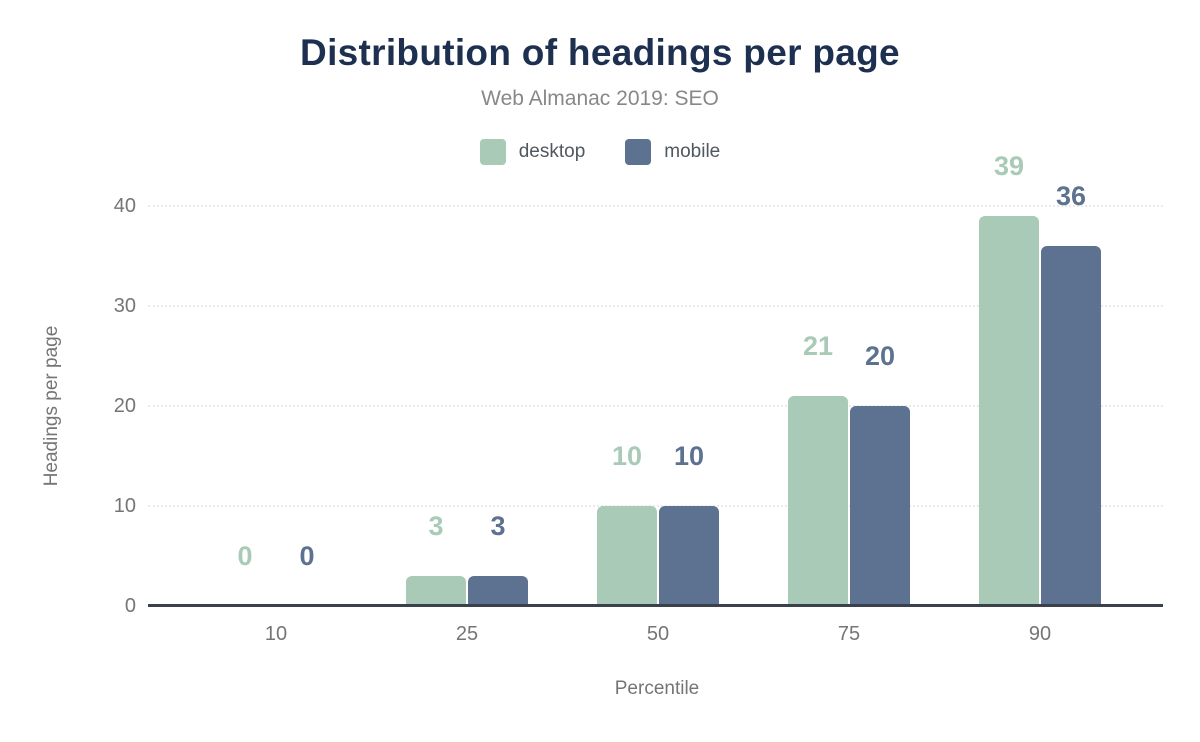 The image size is (1200, 742). I want to click on y-tick-label-40: 40, so click(124, 206).